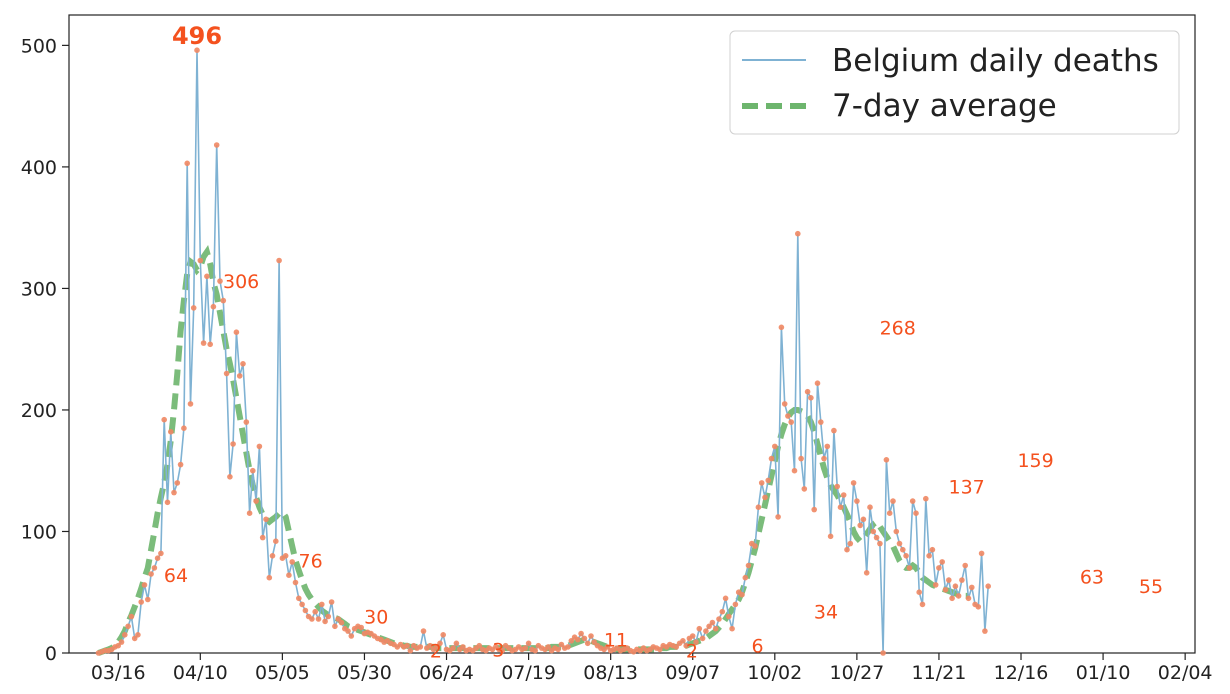 Image resolution: width=1230 pixels, height=694 pixels. Describe the element at coordinates (995, 61) in the screenshot. I see `legend-label-daily-deaths: Belgium daily deaths` at that location.